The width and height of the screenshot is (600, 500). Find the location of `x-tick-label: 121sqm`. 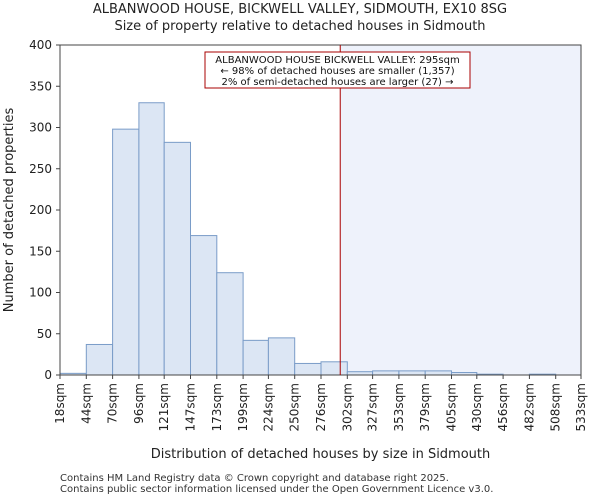

x-tick-label: 121sqm is located at coordinates (164, 407).